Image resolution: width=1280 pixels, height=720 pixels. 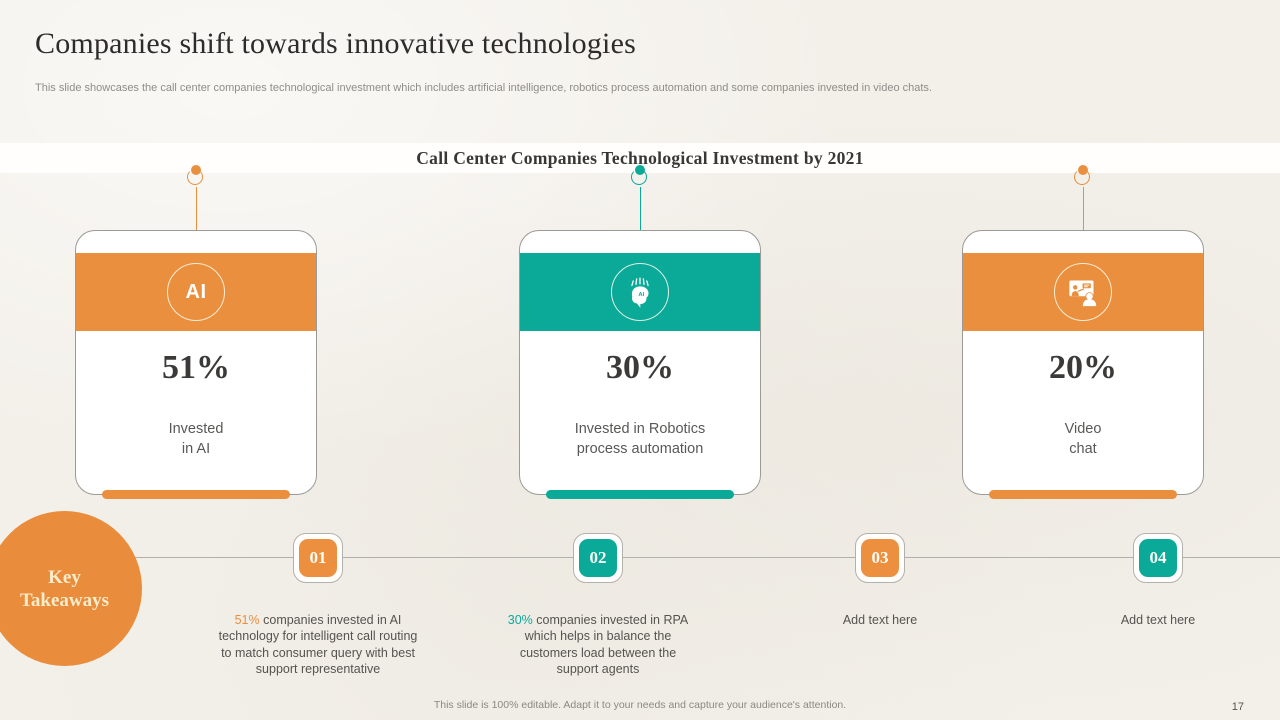 I want to click on badge-number: 04, so click(x=1158, y=557).